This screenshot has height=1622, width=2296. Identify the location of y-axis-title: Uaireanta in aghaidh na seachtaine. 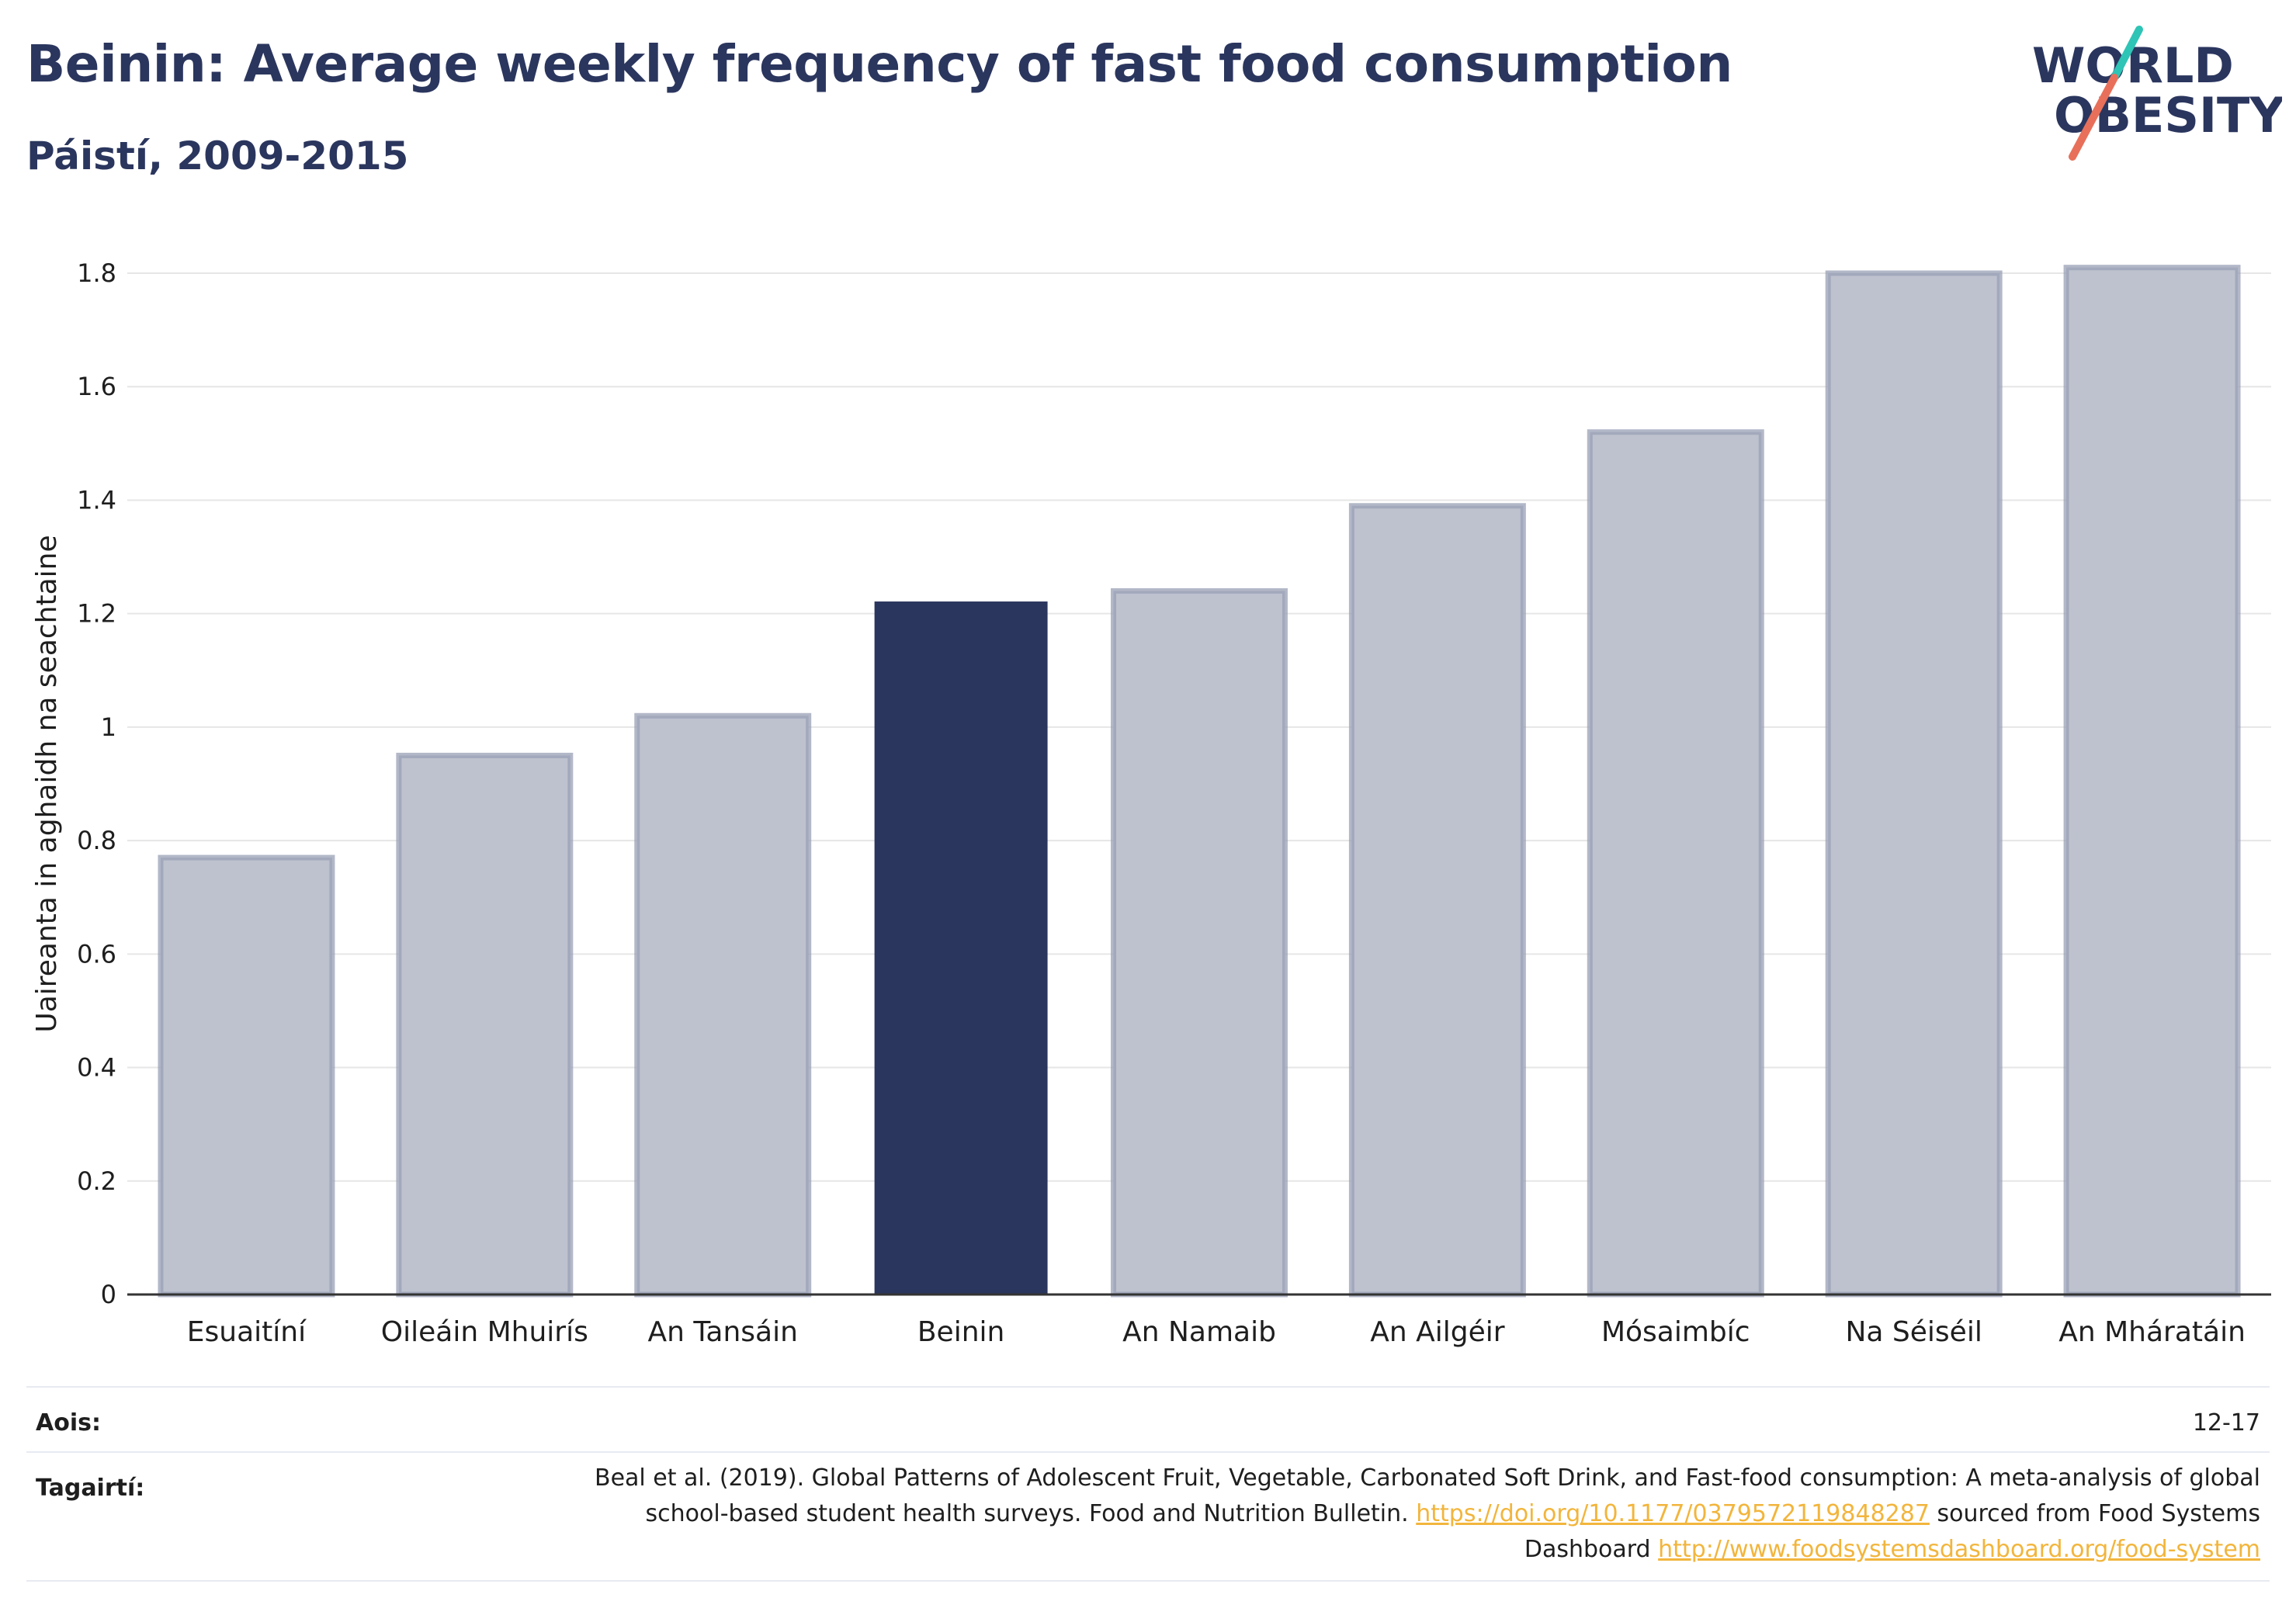
(47, 783).